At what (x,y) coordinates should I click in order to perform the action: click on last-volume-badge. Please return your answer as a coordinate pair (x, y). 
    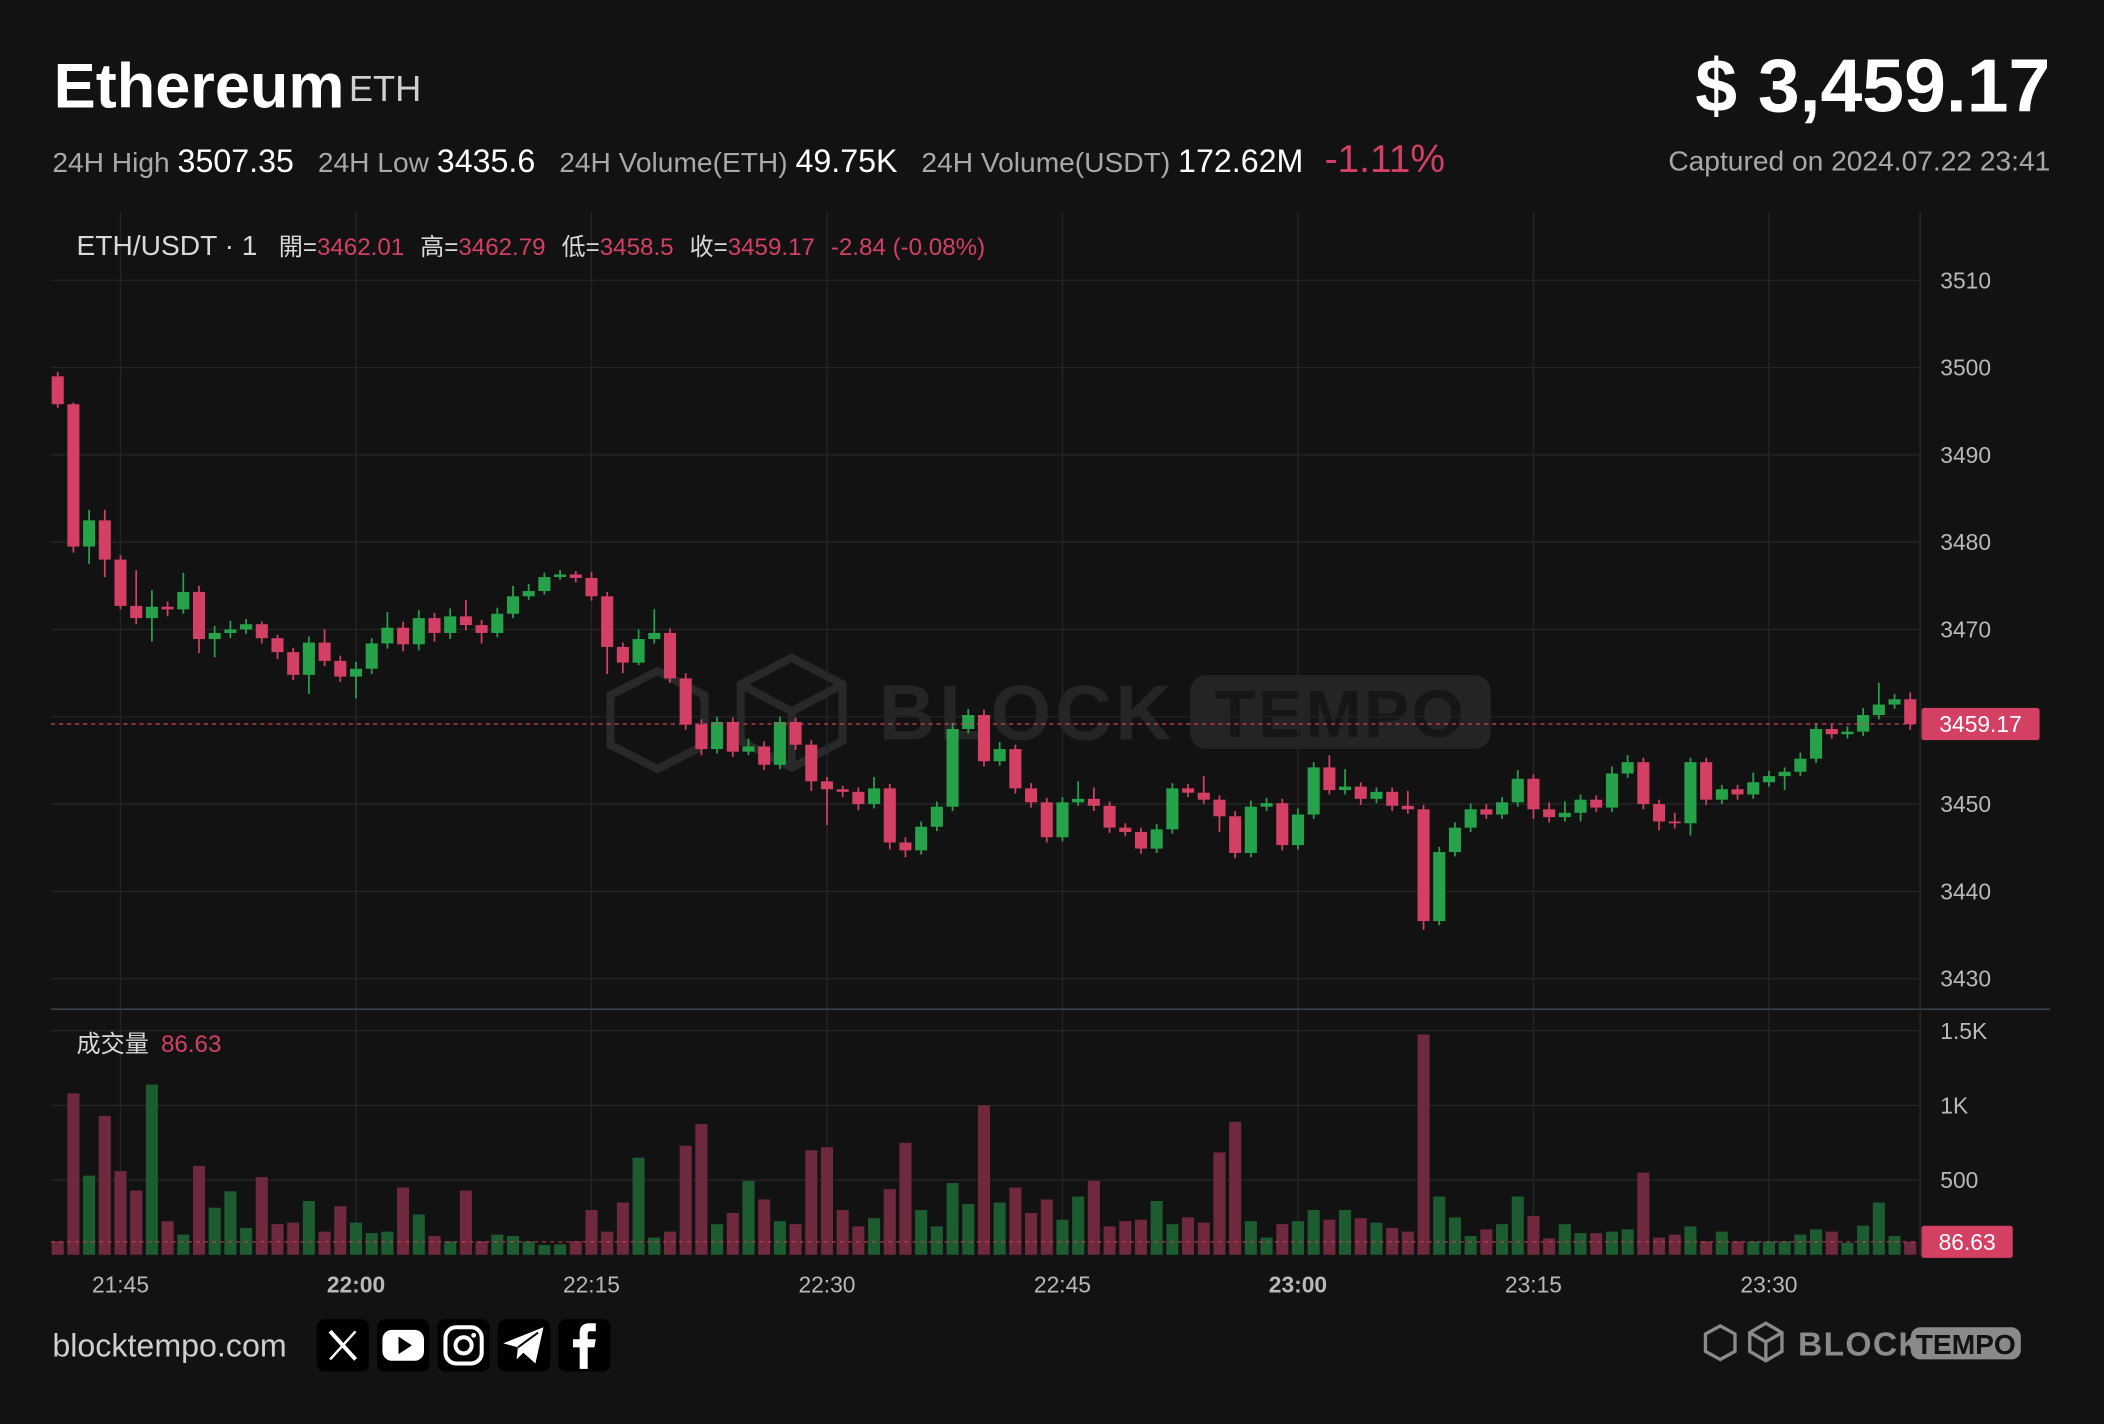
    Looking at the image, I should click on (1967, 1241).